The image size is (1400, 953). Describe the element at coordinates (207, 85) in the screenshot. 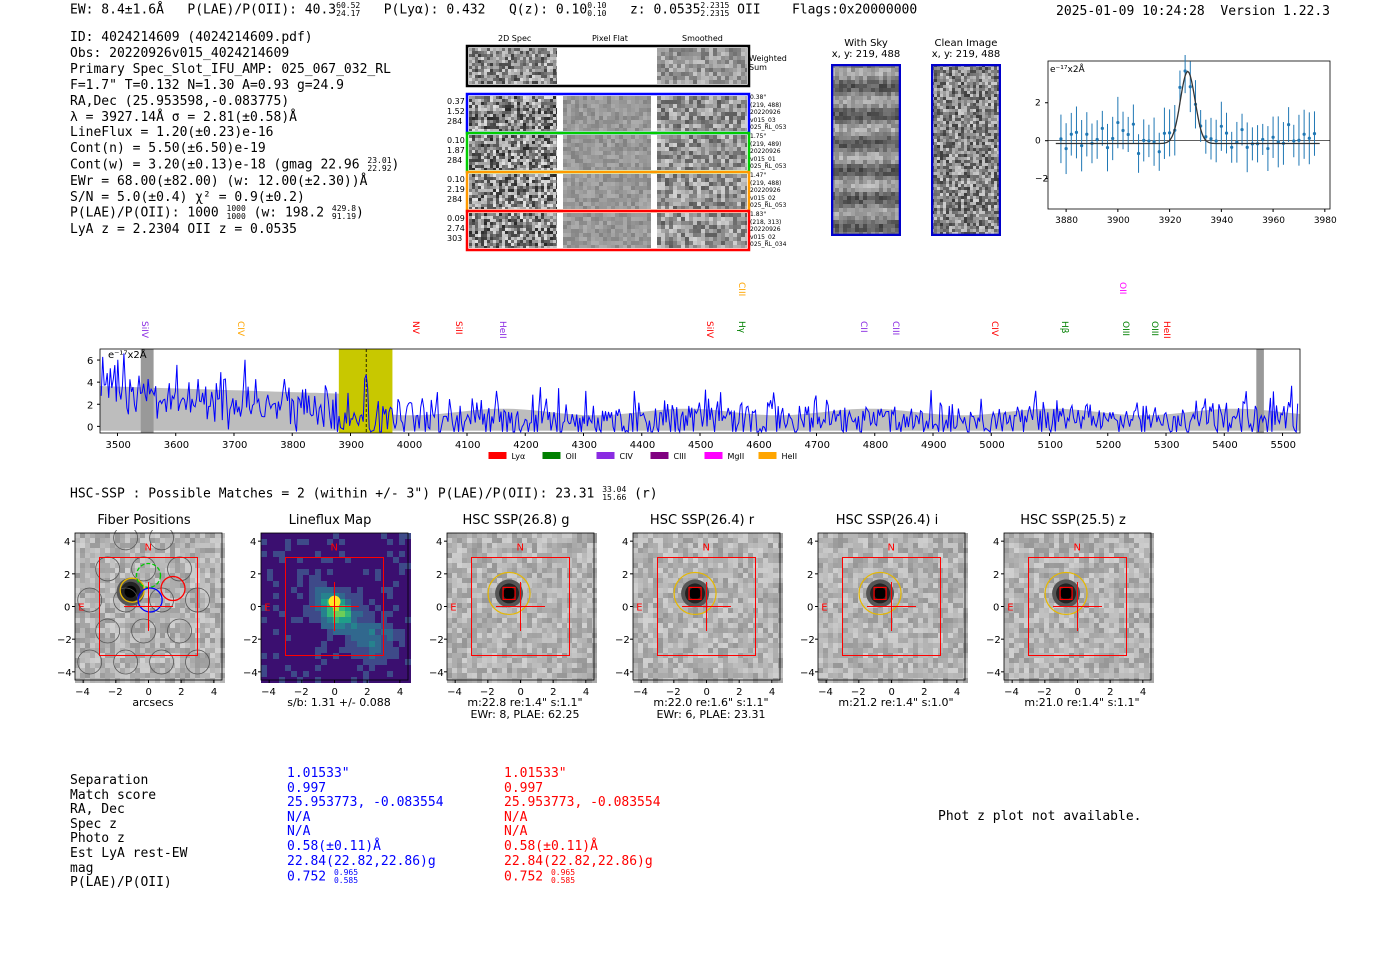

I see `fit-params: F=1.7" T=0.132 N=1.30 A=0.93 g=24.9` at that location.